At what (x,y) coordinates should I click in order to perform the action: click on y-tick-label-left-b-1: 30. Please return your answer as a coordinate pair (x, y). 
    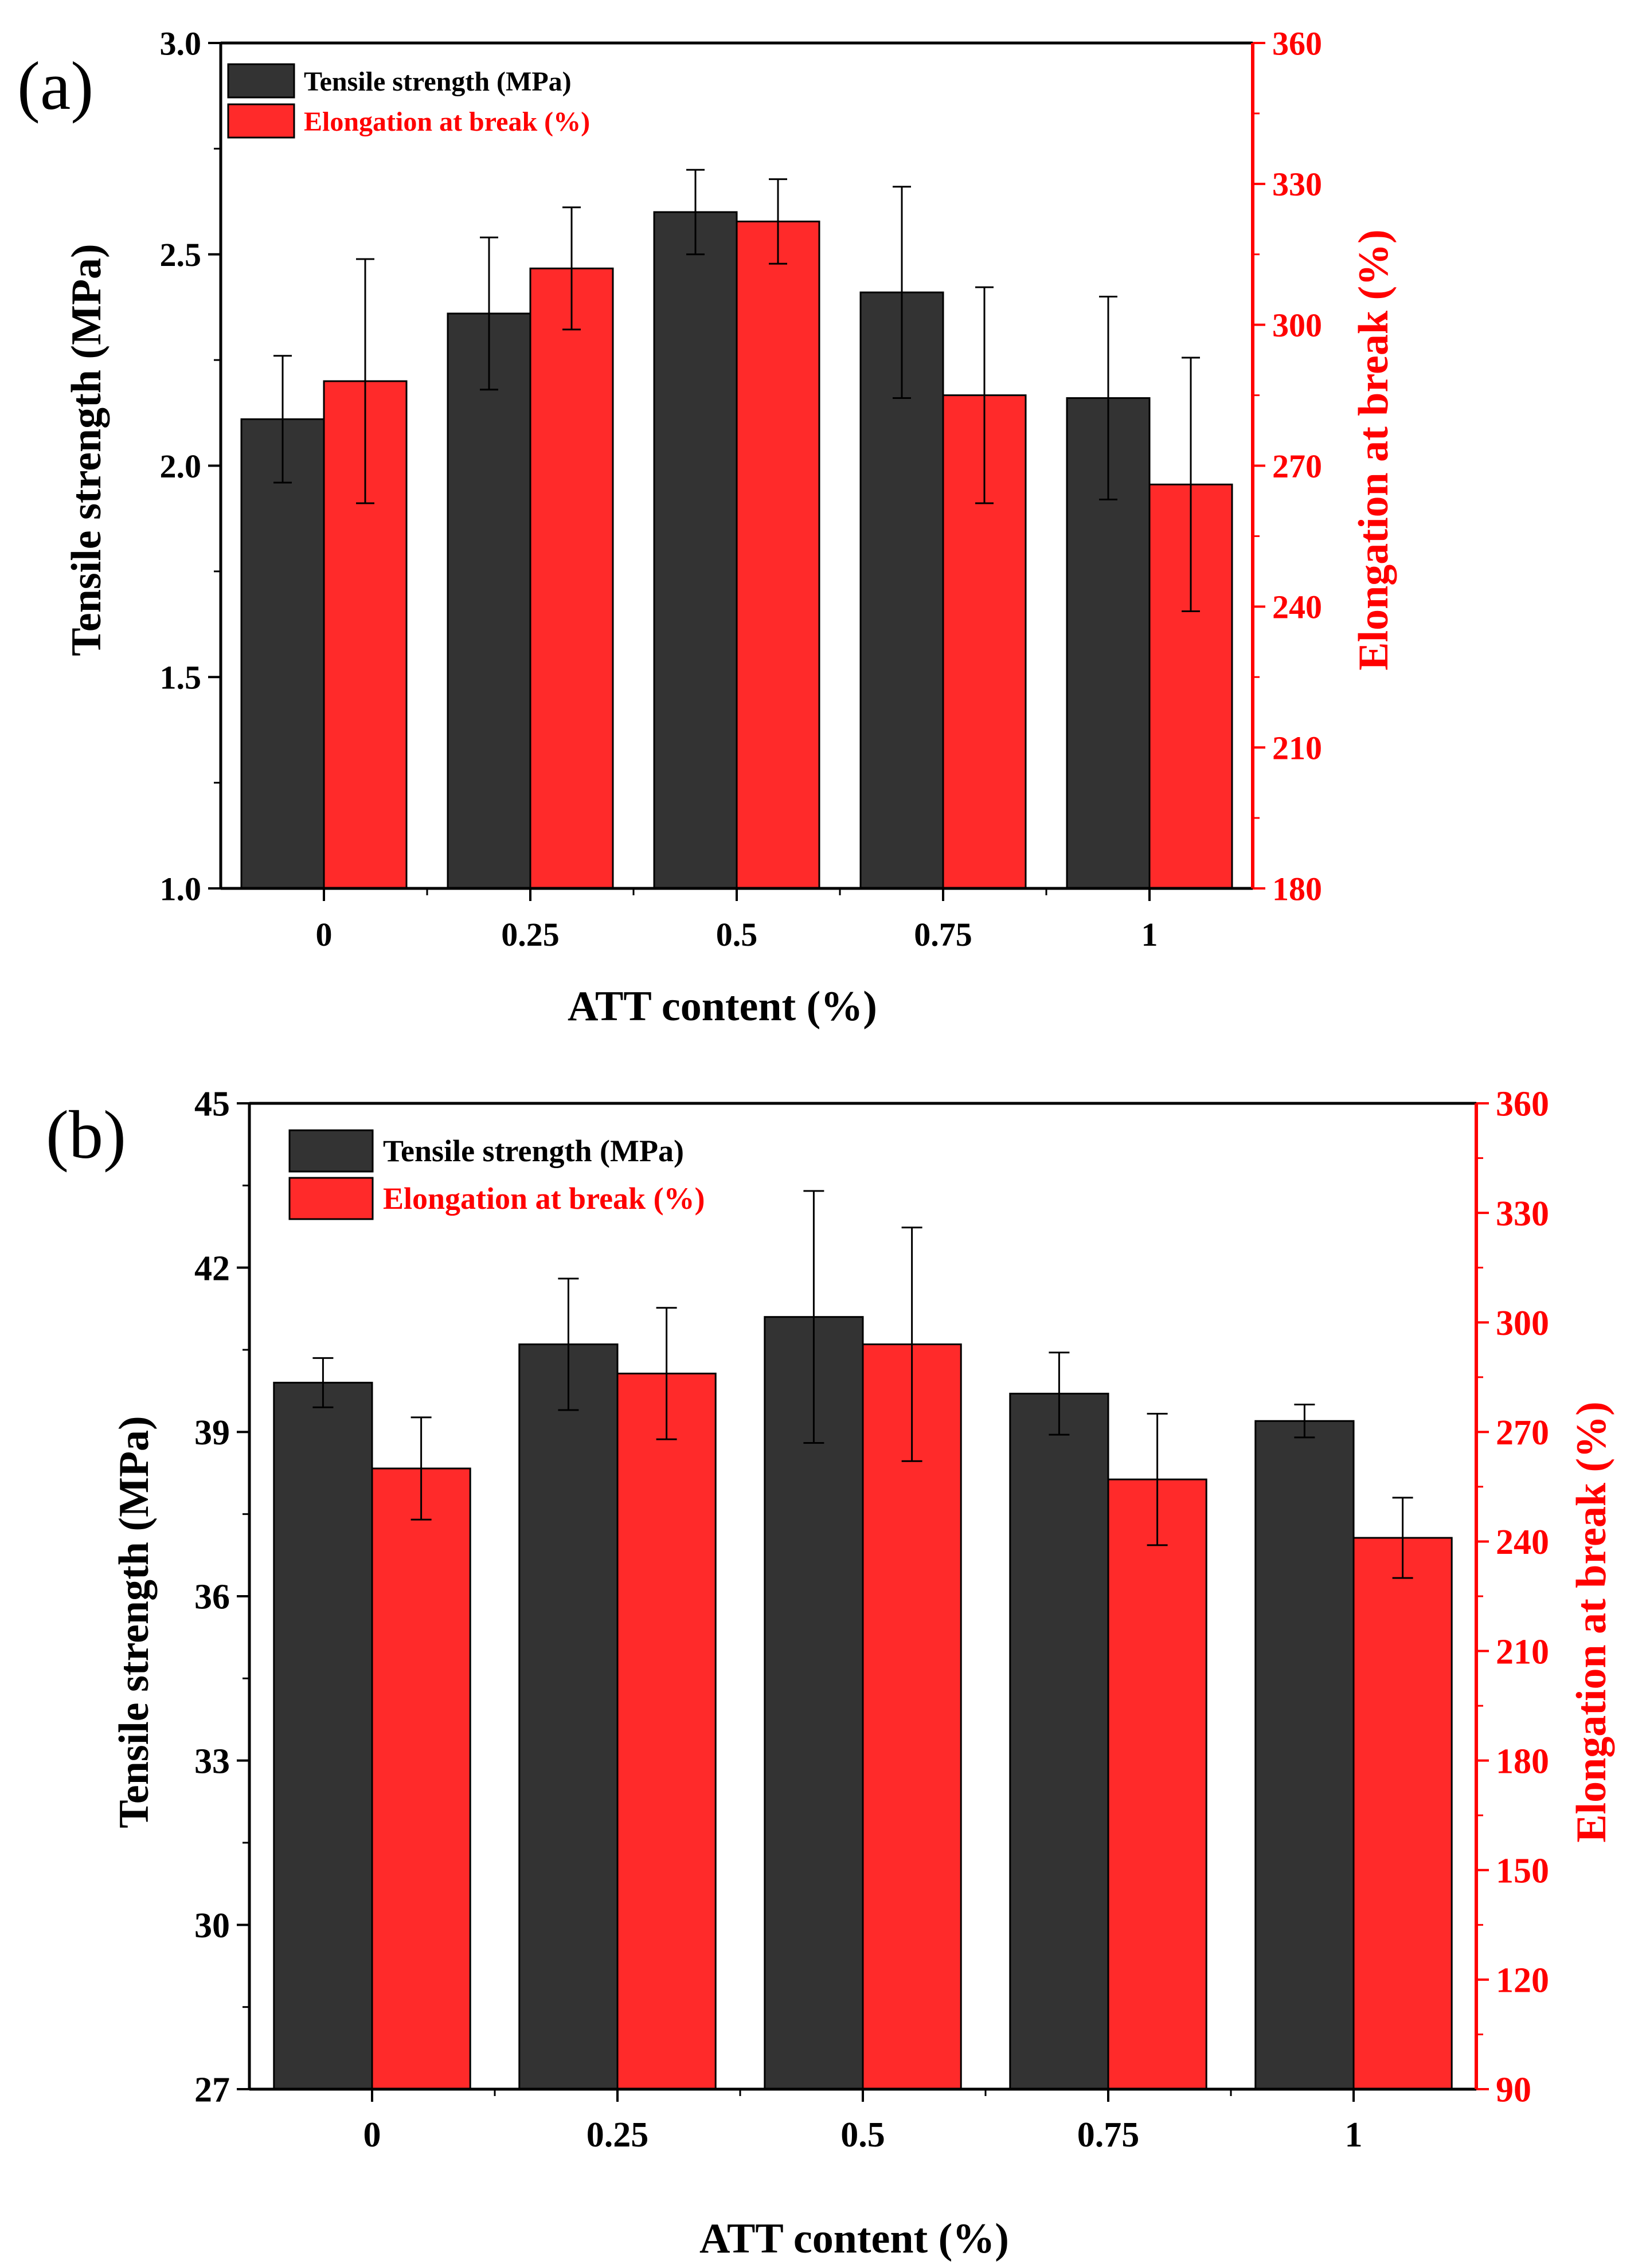
    Looking at the image, I should click on (212, 1925).